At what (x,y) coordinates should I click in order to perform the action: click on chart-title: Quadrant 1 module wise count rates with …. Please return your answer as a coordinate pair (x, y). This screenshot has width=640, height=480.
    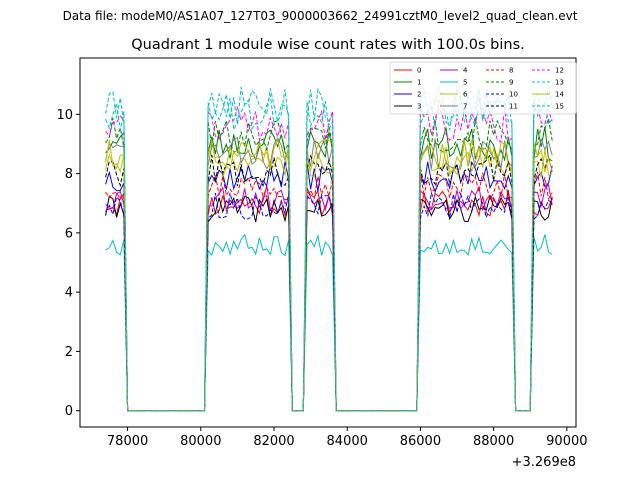
    Looking at the image, I should click on (328, 45).